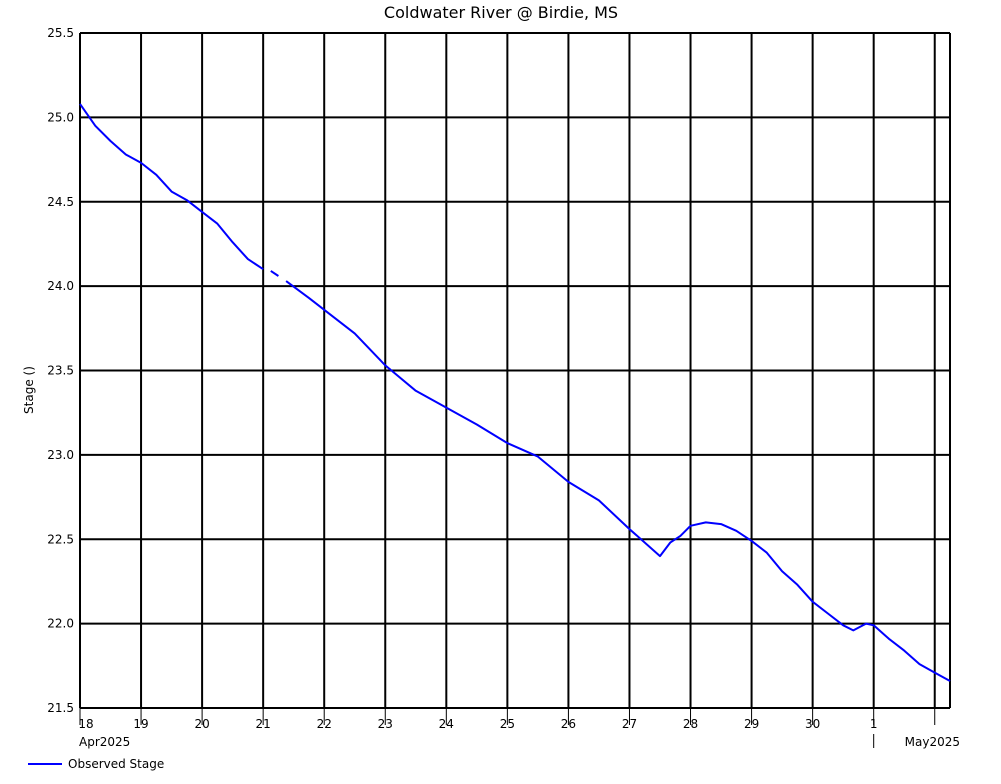 The height and width of the screenshot is (784, 1001). Describe the element at coordinates (751, 724) in the screenshot. I see `x-tick-label: 29` at that location.